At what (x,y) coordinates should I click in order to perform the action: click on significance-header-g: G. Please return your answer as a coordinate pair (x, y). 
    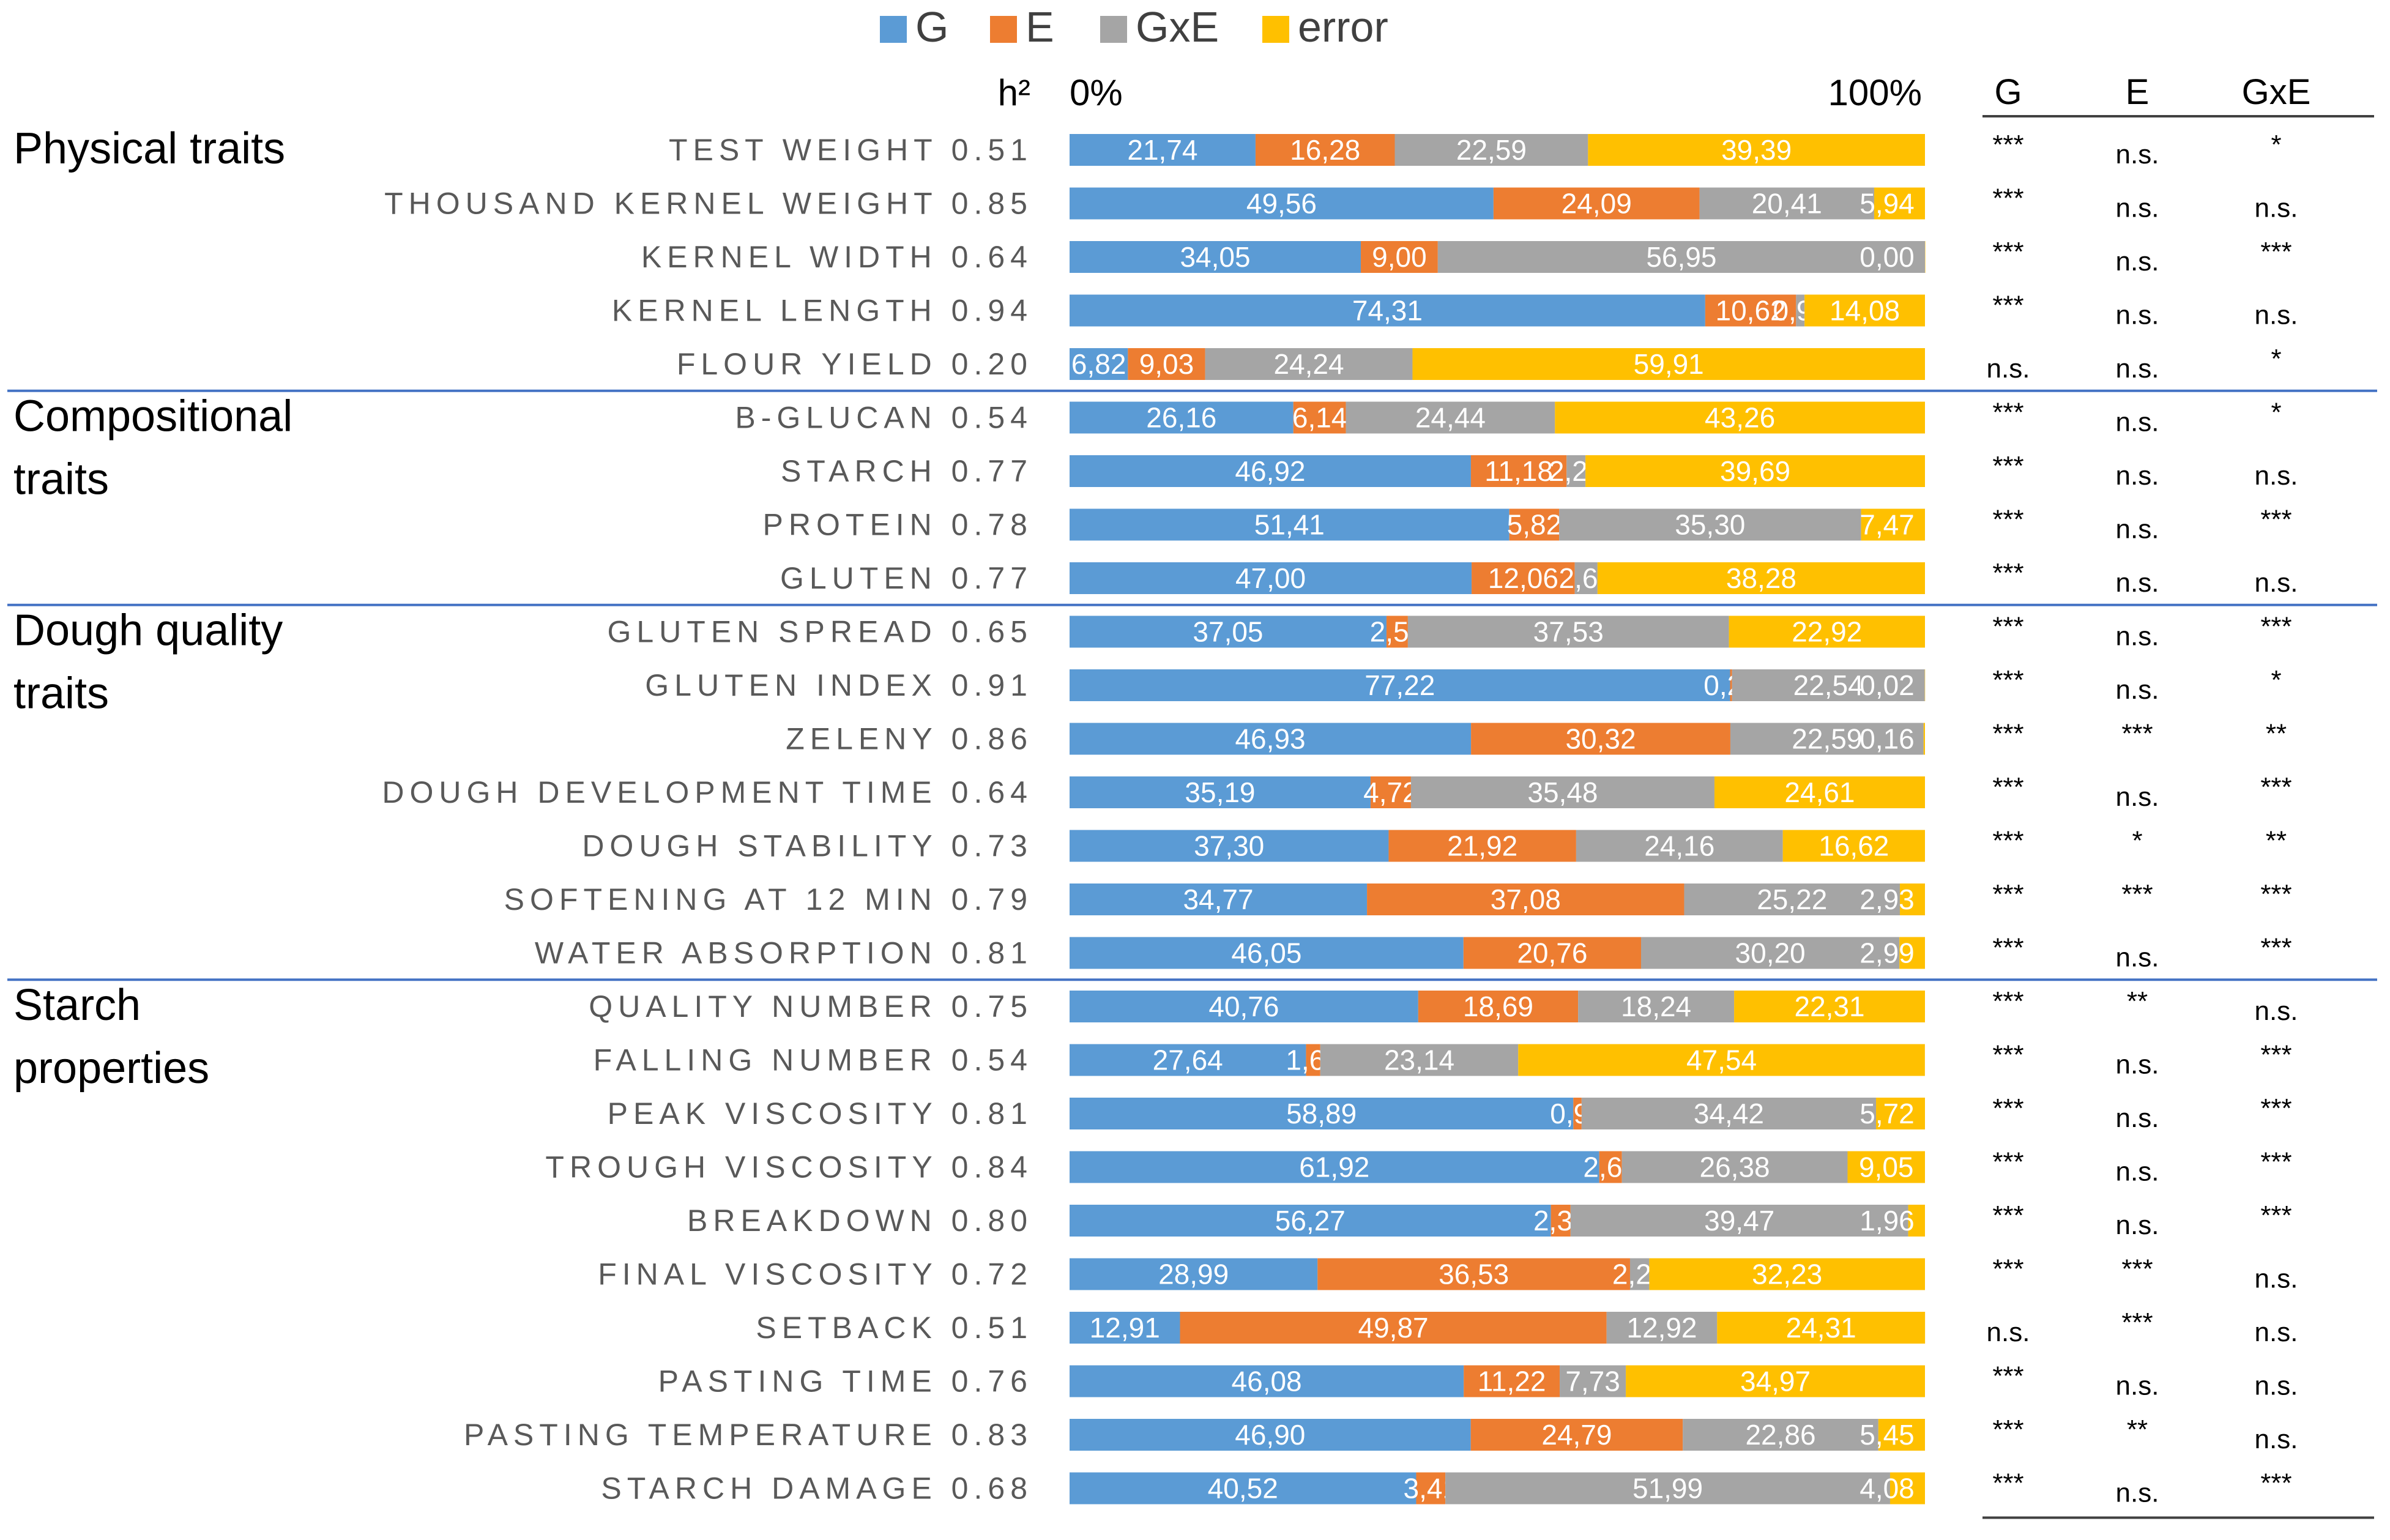
    Looking at the image, I should click on (2008, 92).